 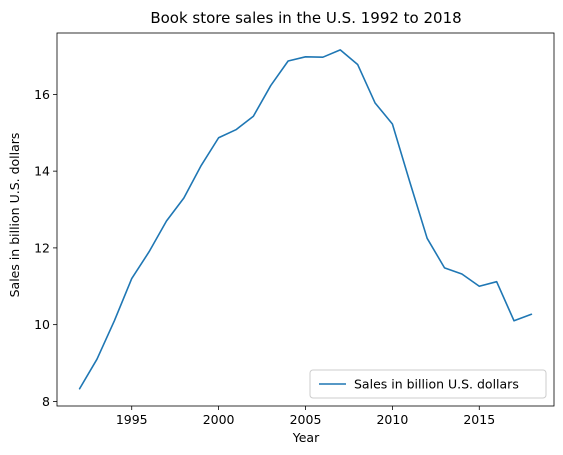 I want to click on legend-label: Sales in billion U.S. dollars, so click(x=436, y=384).